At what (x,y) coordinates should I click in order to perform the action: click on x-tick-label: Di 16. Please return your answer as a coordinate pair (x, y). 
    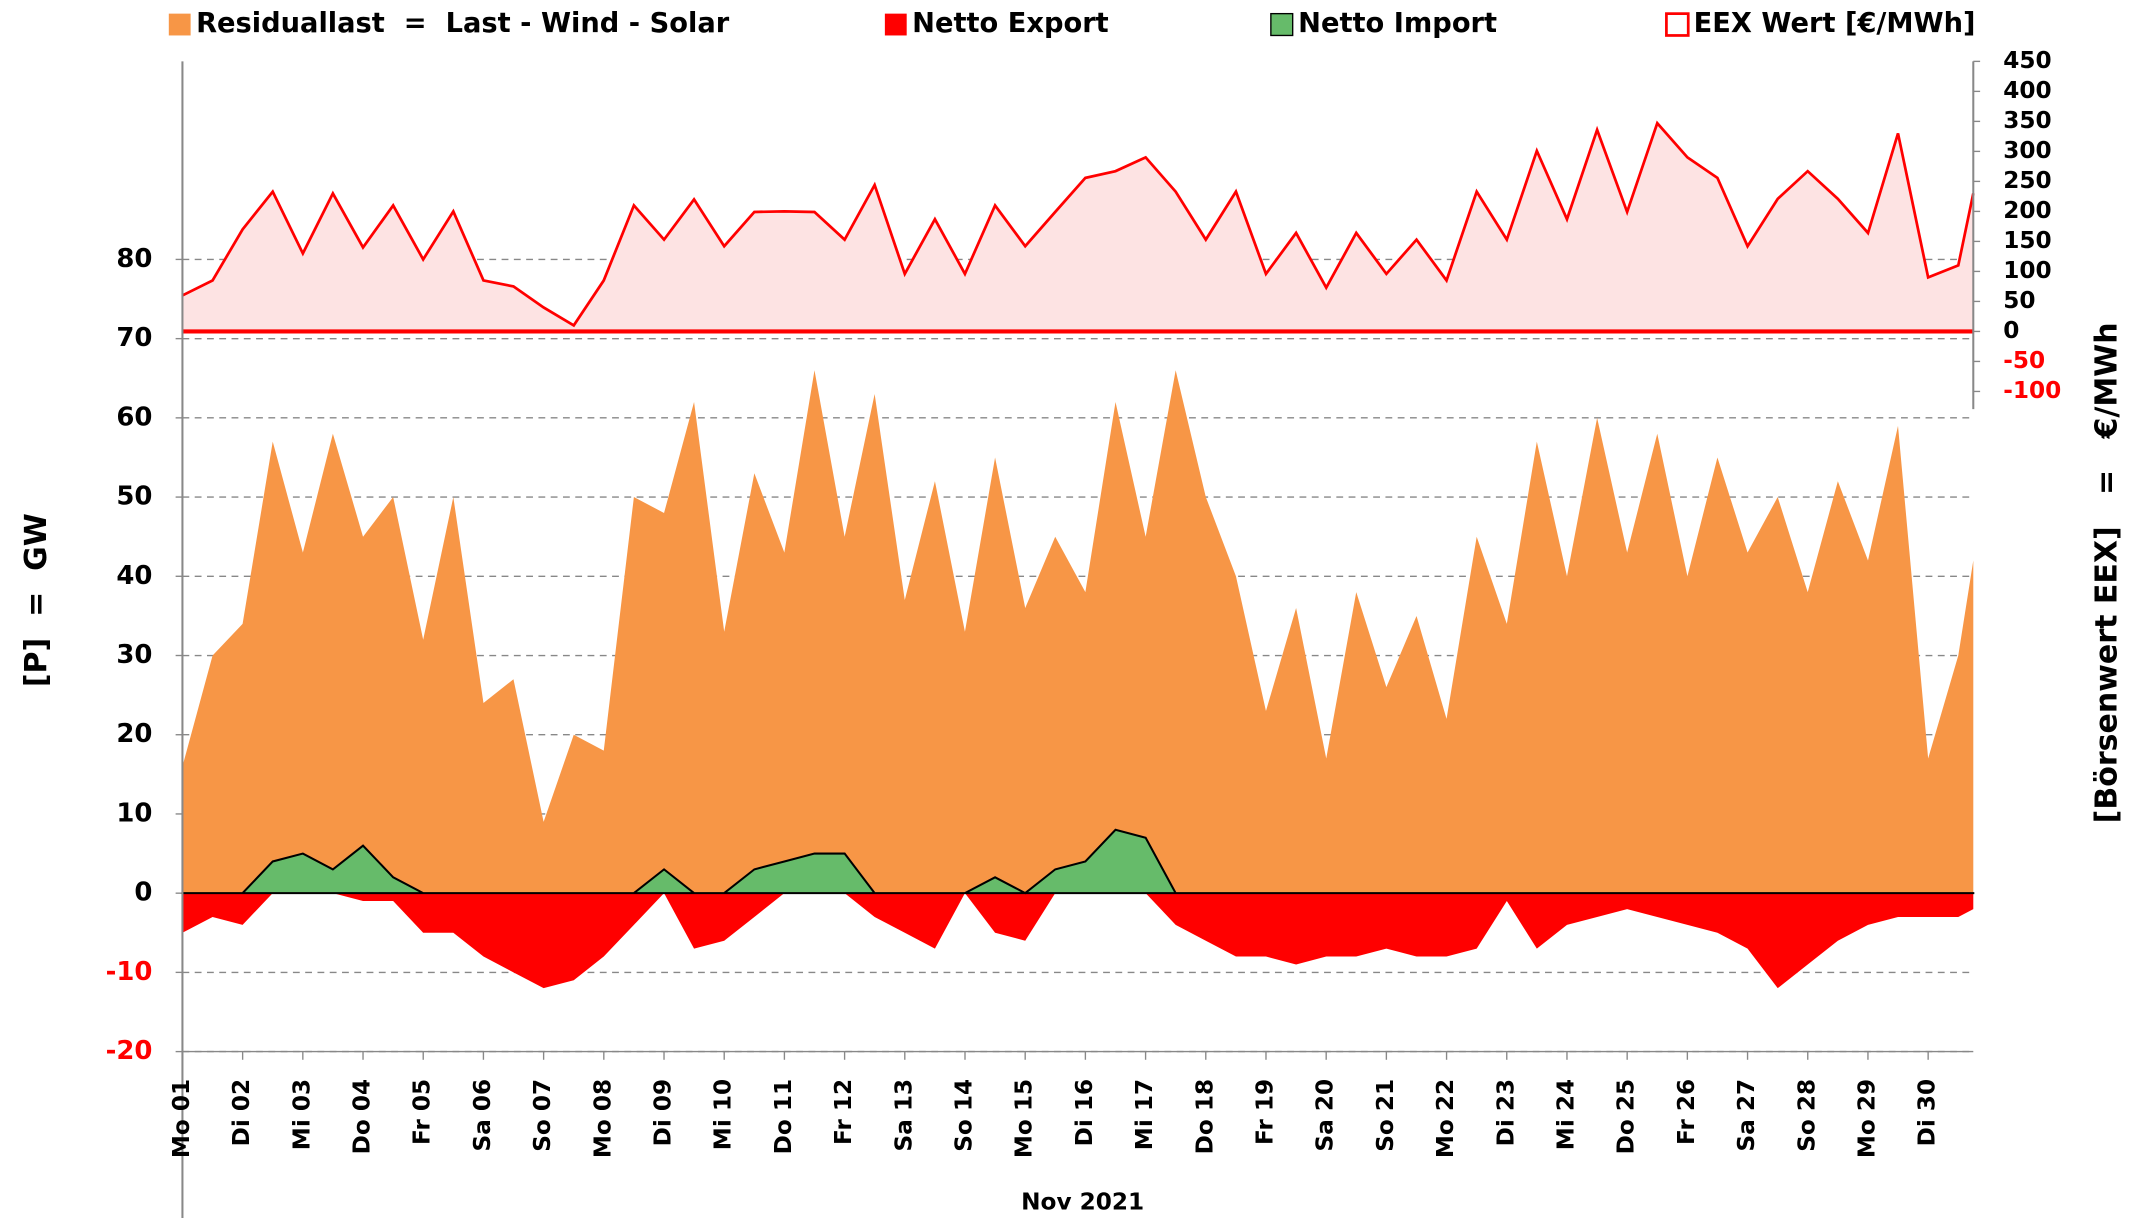
    Looking at the image, I should click on (1084, 1113).